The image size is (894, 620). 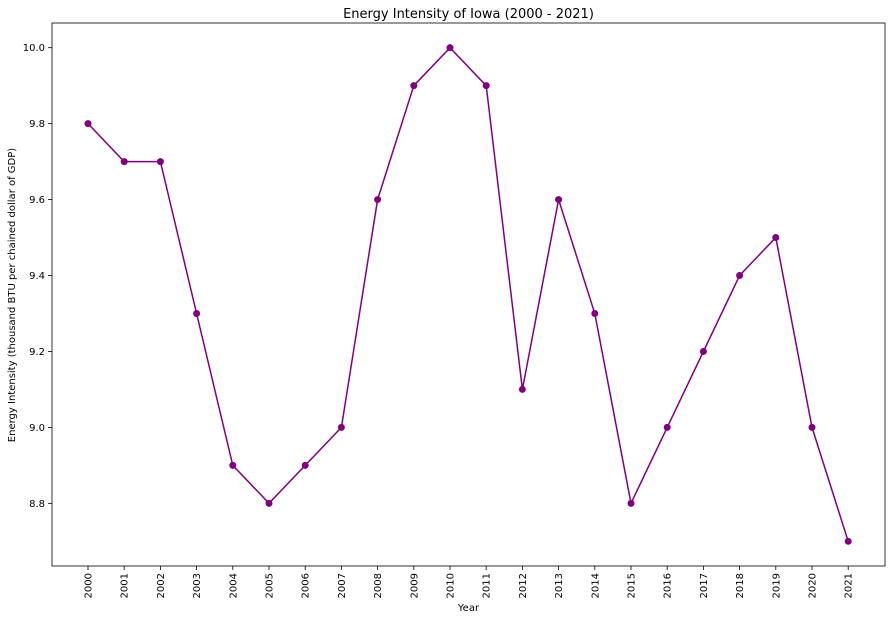 What do you see at coordinates (37, 504) in the screenshot?
I see `y-tick-label: 8.8` at bounding box center [37, 504].